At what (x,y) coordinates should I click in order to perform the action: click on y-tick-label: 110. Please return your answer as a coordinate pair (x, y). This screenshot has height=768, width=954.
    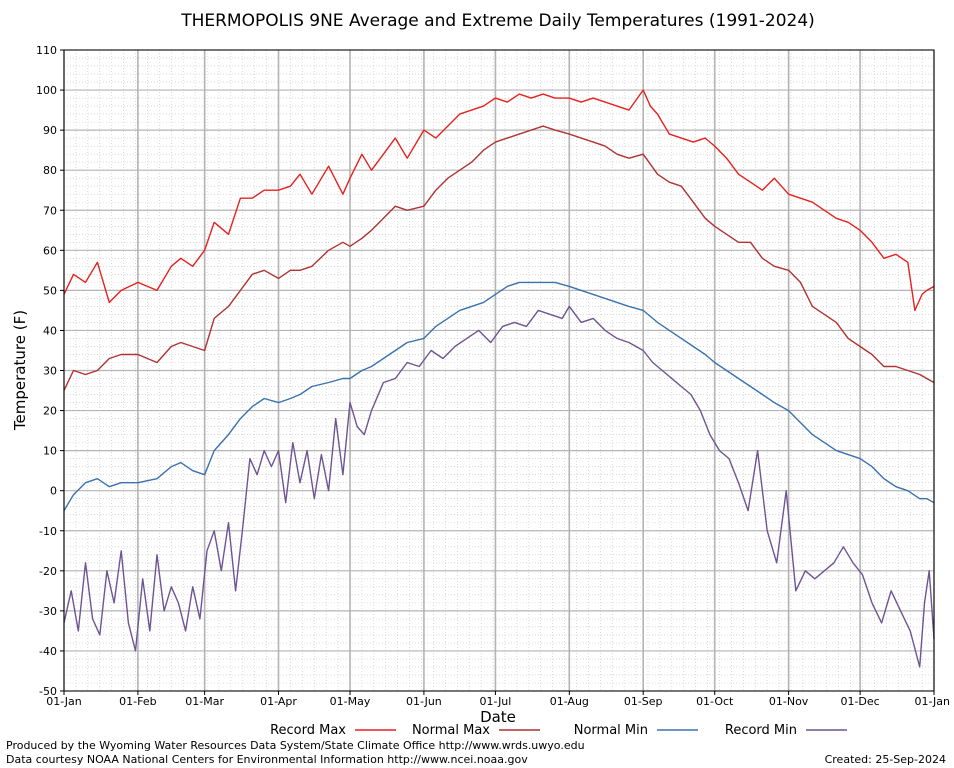
    Looking at the image, I should click on (46, 50).